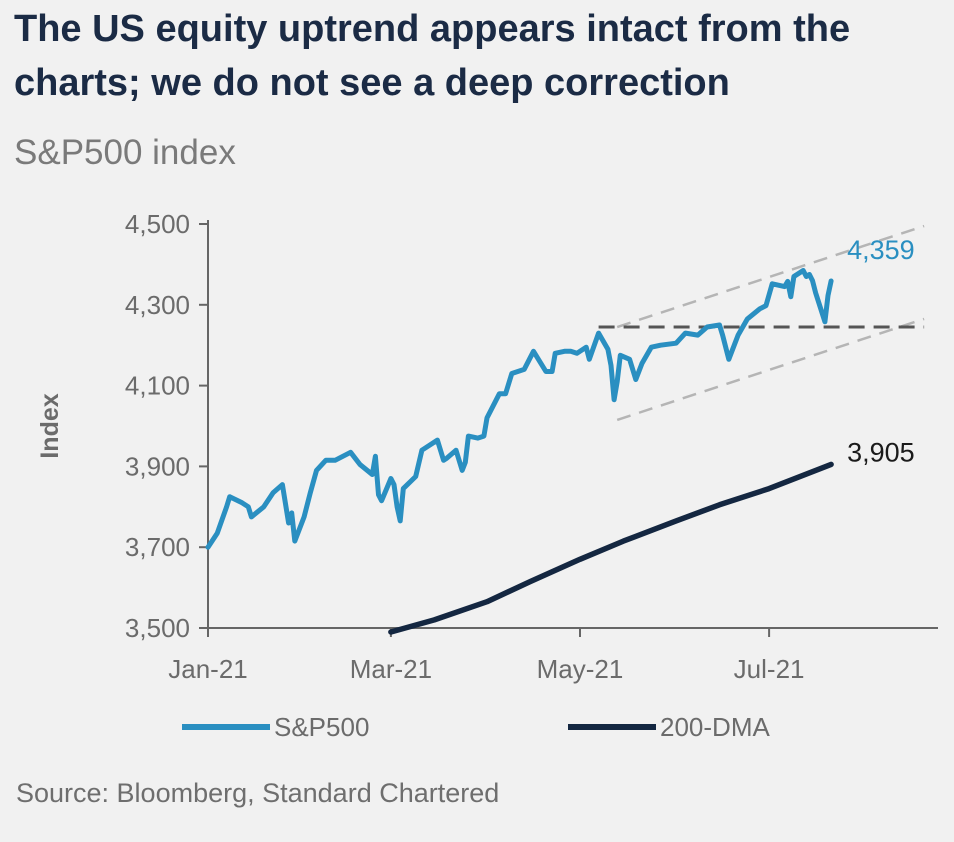 This screenshot has height=842, width=954. I want to click on chart-subtitle: S&P500 index, so click(125, 152).